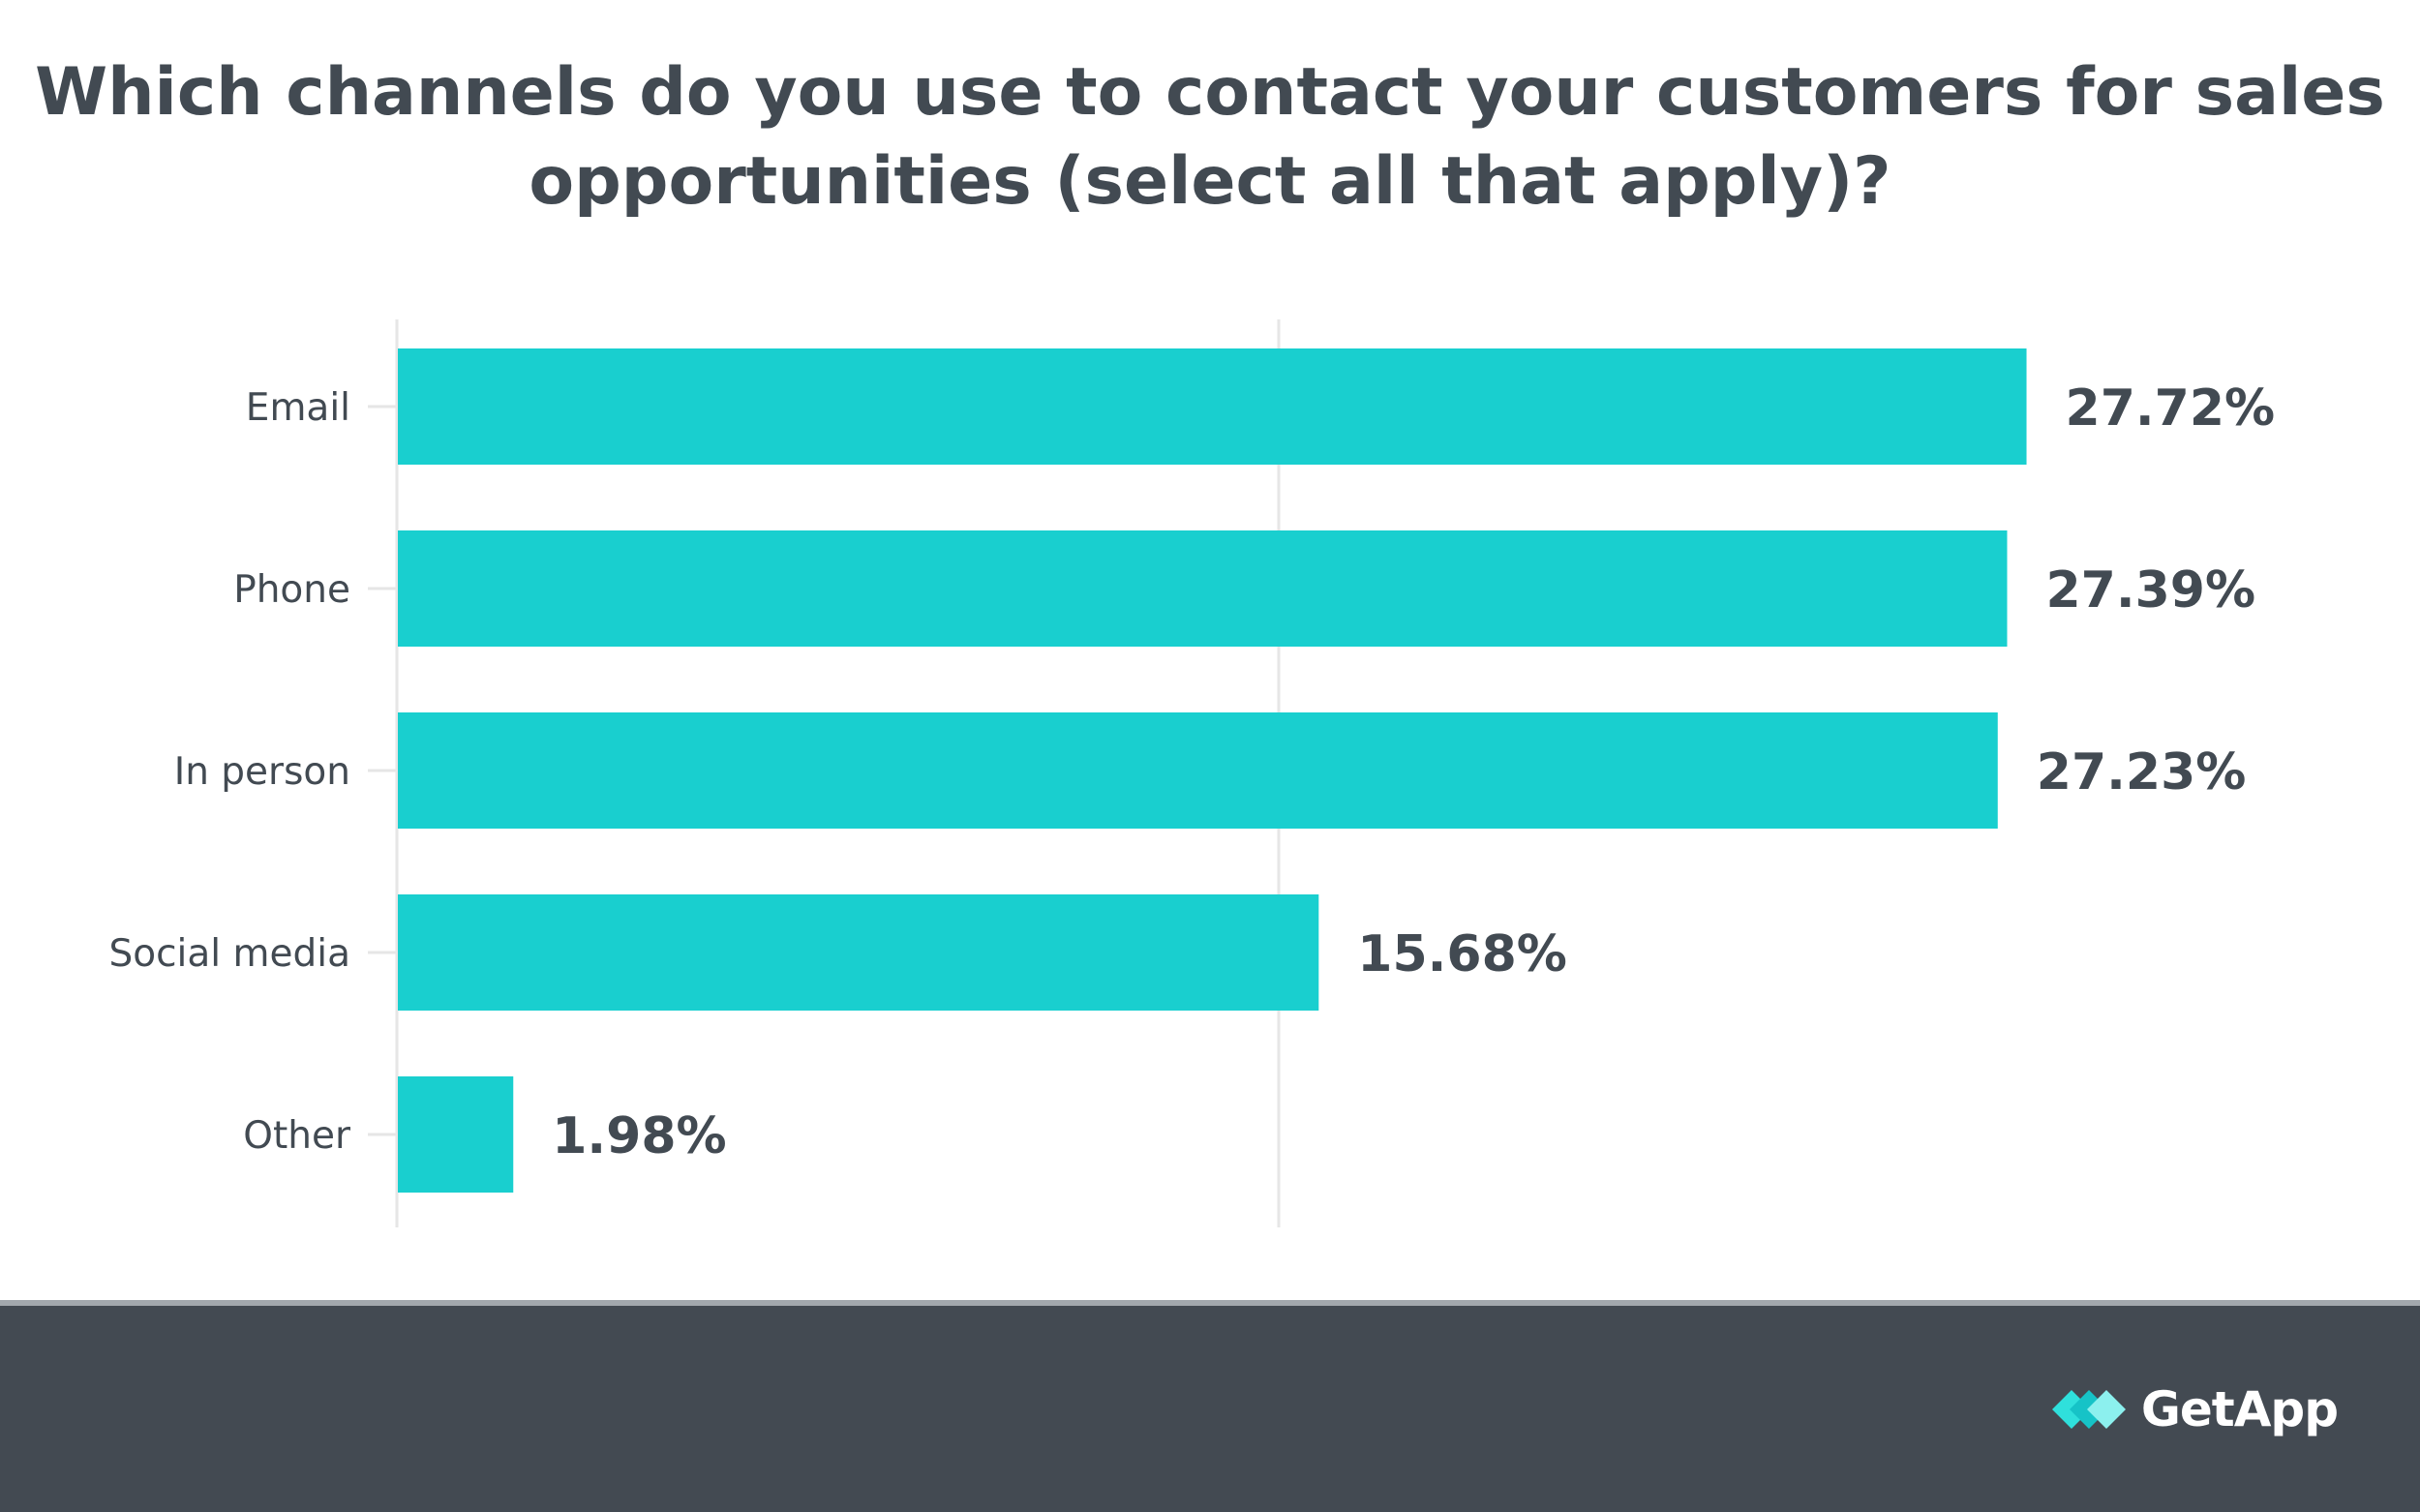 The height and width of the screenshot is (1512, 2420). Describe the element at coordinates (2150, 590) in the screenshot. I see `value-label: 27.39%` at that location.